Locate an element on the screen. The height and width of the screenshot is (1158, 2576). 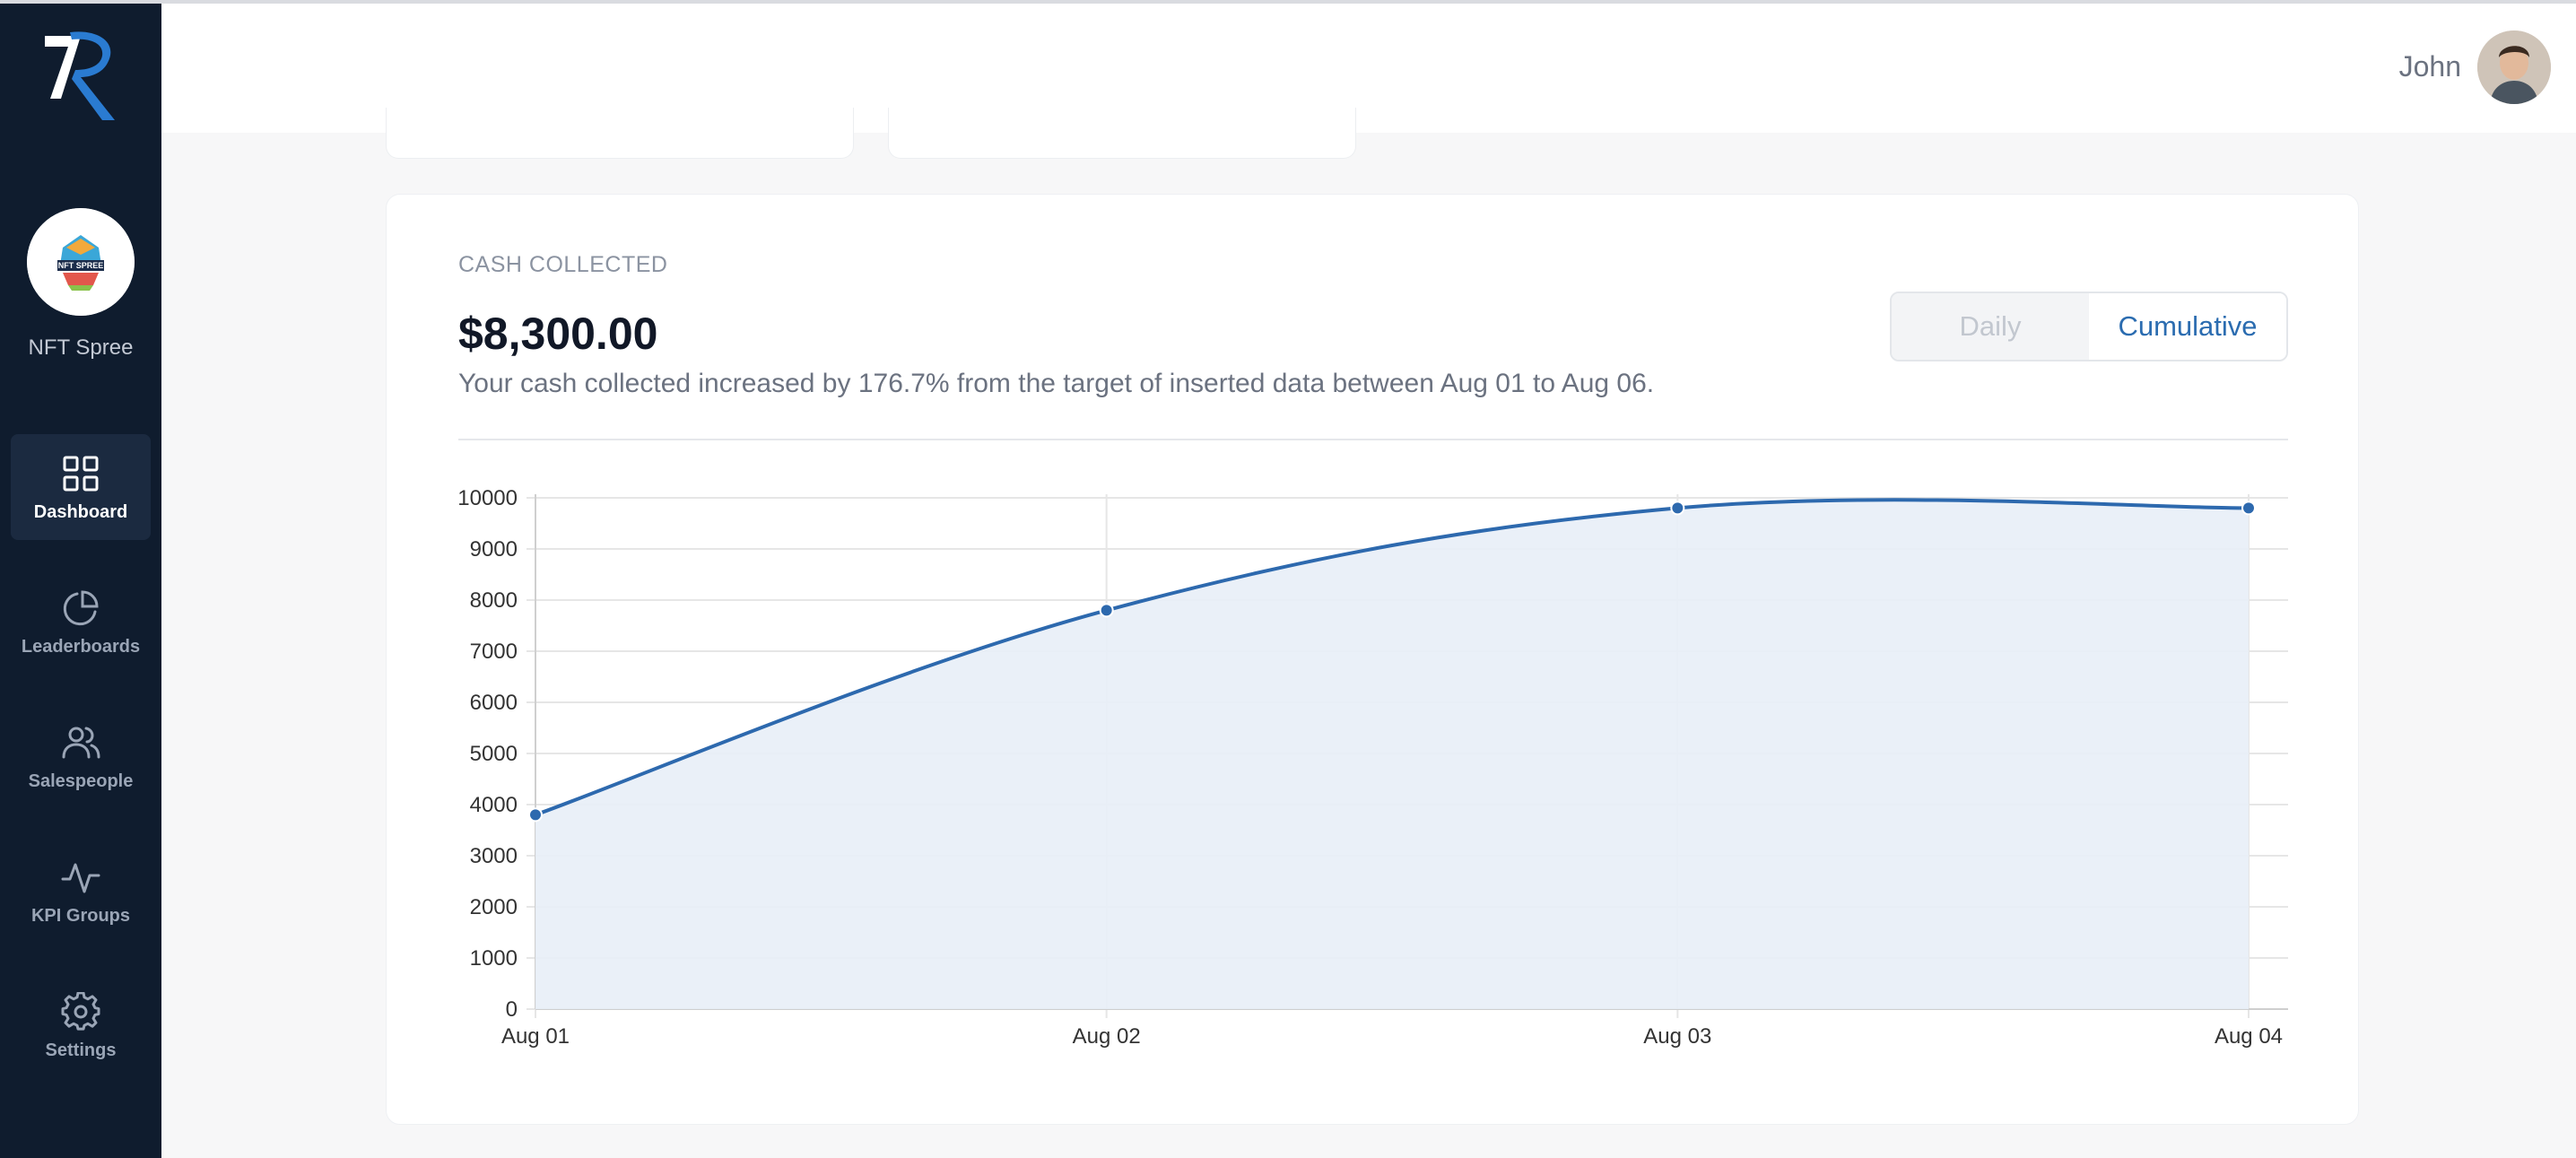
user-name: John is located at coordinates (2429, 66).